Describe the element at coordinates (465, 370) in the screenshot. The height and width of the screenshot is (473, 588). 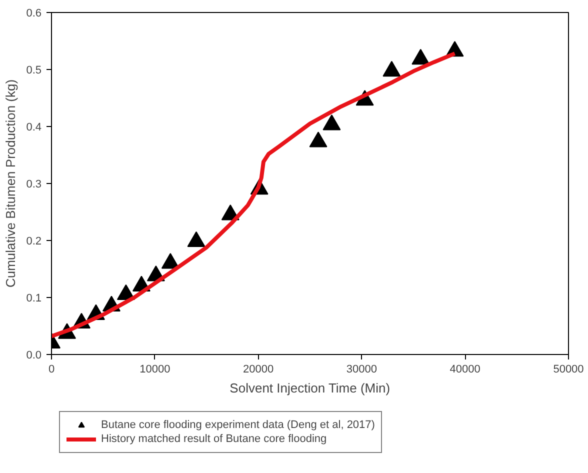
I see `x-tick-label: 40000` at that location.